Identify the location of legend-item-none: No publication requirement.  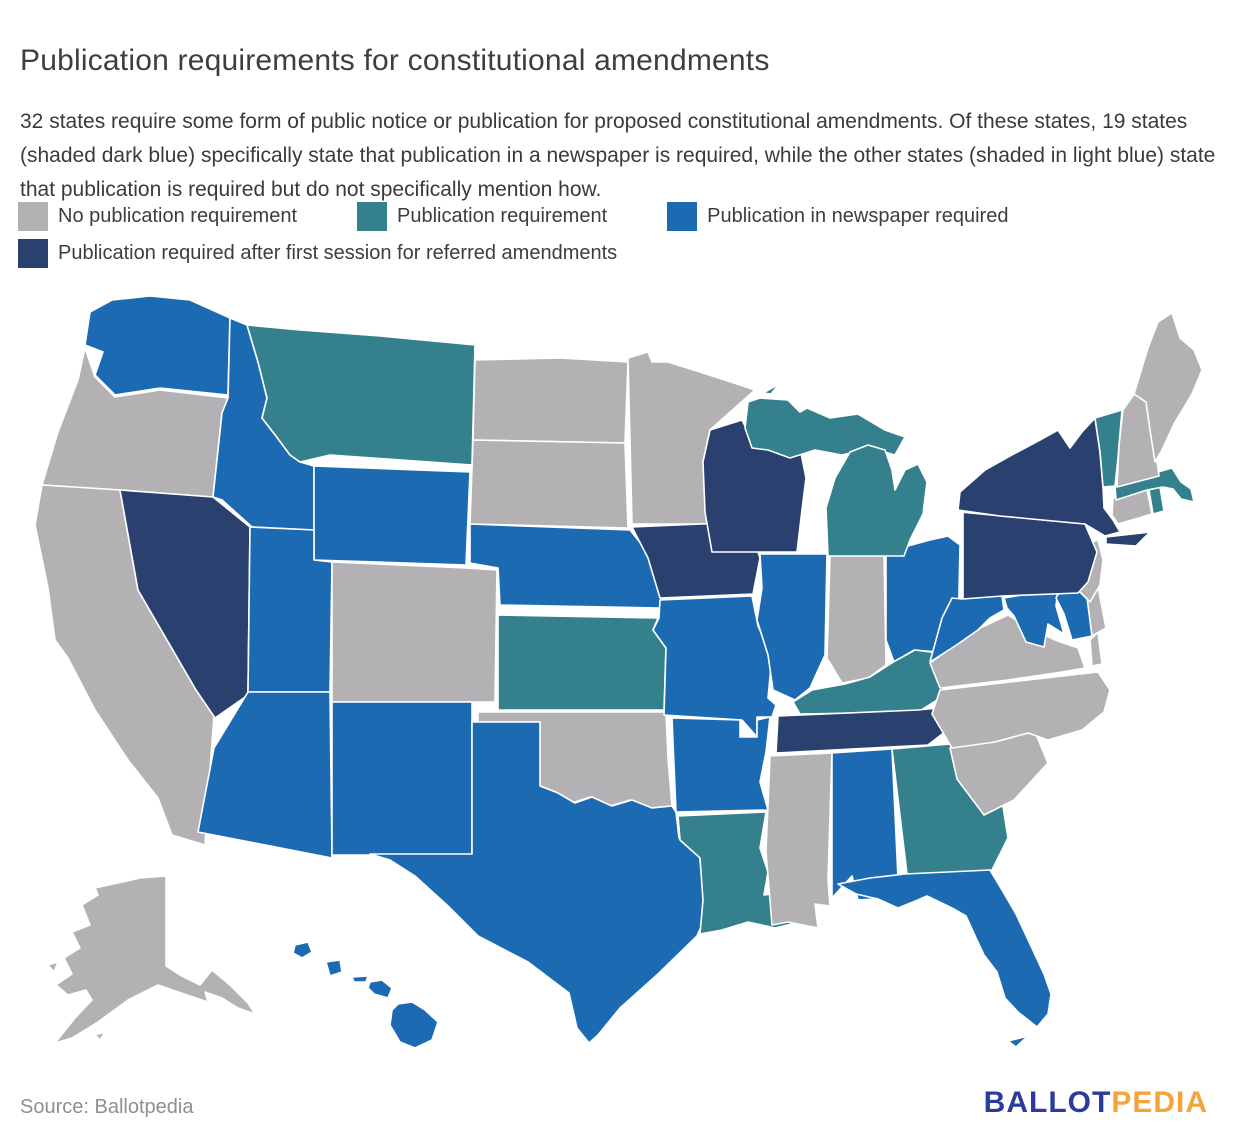
(157, 216).